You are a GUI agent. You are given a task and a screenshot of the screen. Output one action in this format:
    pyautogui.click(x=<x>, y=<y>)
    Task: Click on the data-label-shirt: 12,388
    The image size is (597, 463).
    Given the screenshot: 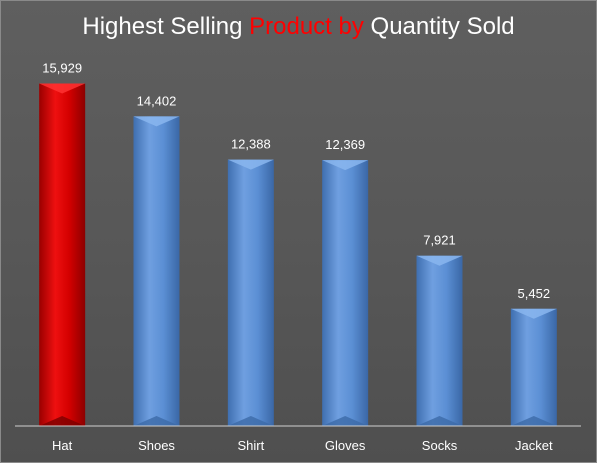 What is the action you would take?
    pyautogui.click(x=251, y=144)
    